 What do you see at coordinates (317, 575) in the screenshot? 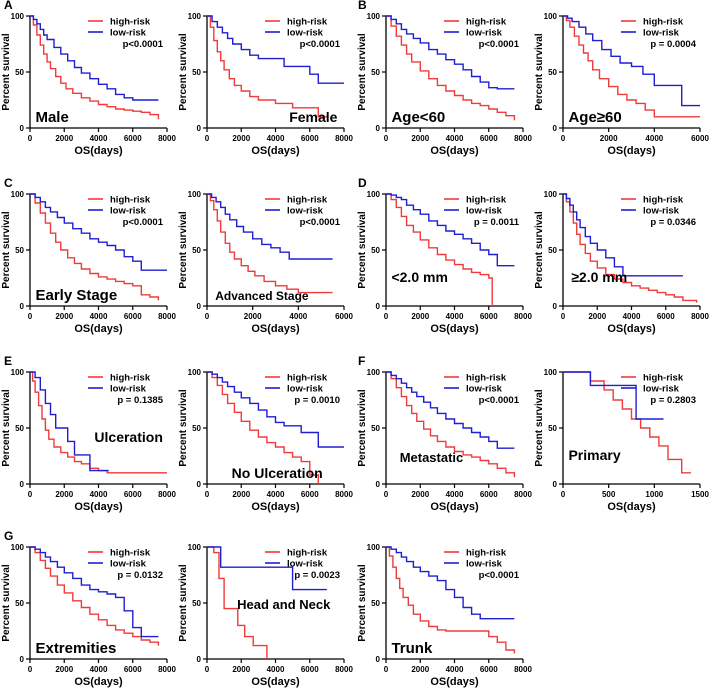
I see `p-value-label: p = 0.0023` at bounding box center [317, 575].